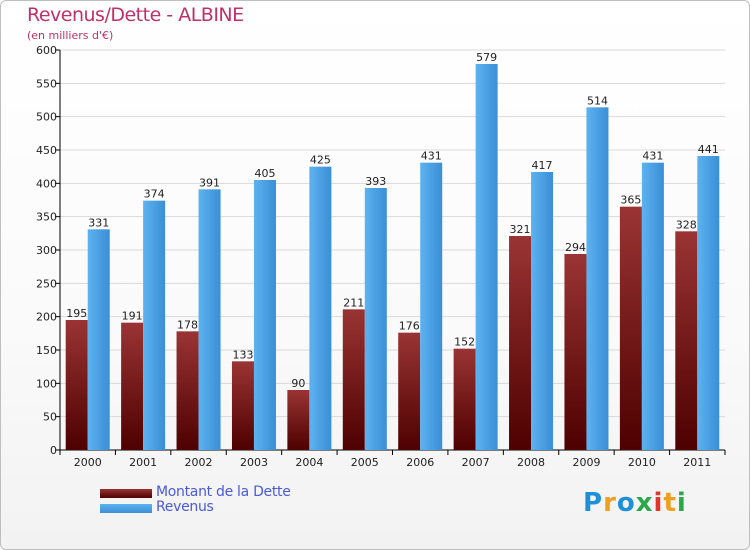 This screenshot has width=750, height=550. What do you see at coordinates (187, 324) in the screenshot?
I see `data-label-debt: 178` at bounding box center [187, 324].